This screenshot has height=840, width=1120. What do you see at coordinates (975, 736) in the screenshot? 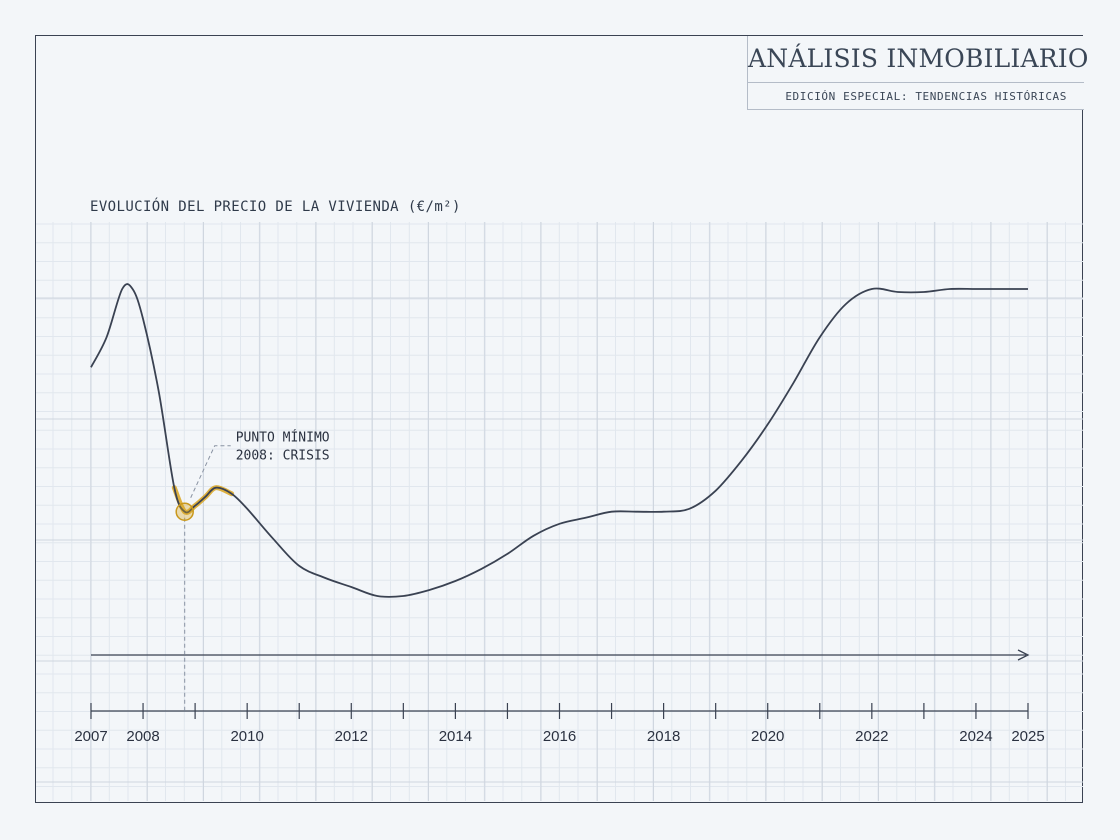
I see `x-tick-label: 2024` at bounding box center [975, 736].